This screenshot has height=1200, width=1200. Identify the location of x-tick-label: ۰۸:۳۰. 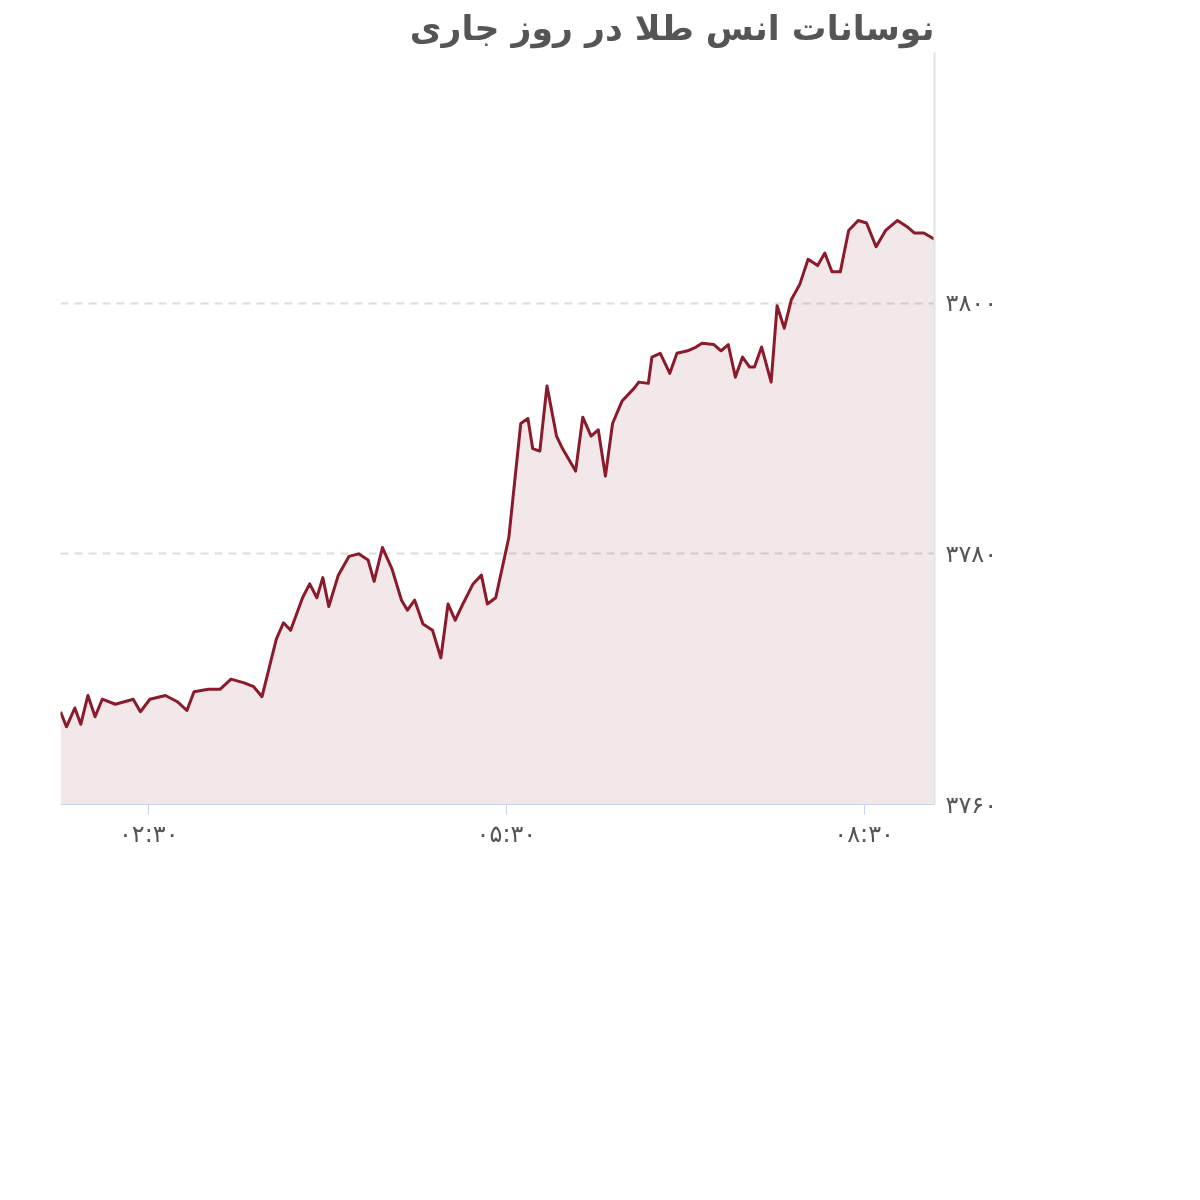
(864, 833).